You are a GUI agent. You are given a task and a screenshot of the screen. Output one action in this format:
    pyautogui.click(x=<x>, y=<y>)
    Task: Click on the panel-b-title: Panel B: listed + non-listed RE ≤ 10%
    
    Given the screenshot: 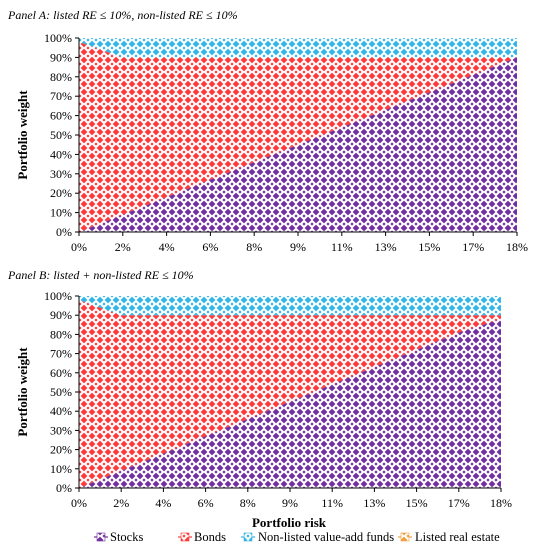 What is the action you would take?
    pyautogui.click(x=100, y=275)
    